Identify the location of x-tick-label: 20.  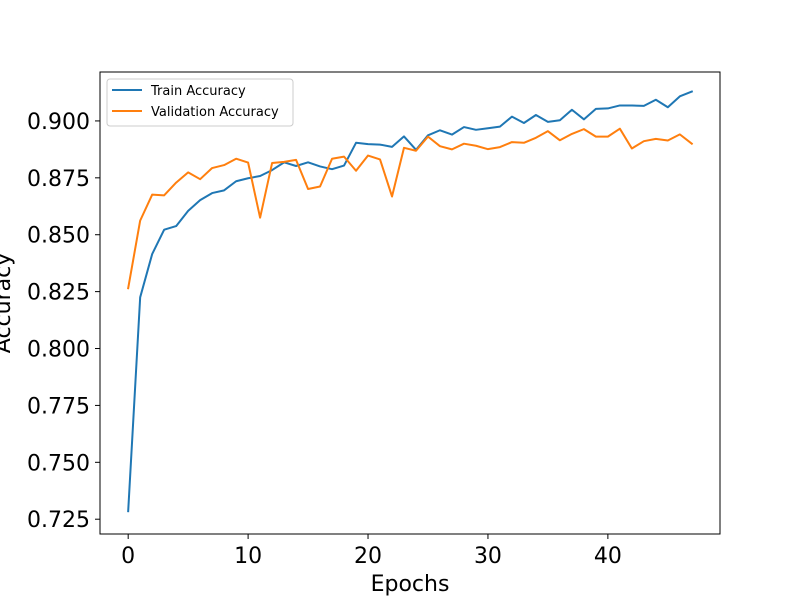
(368, 556).